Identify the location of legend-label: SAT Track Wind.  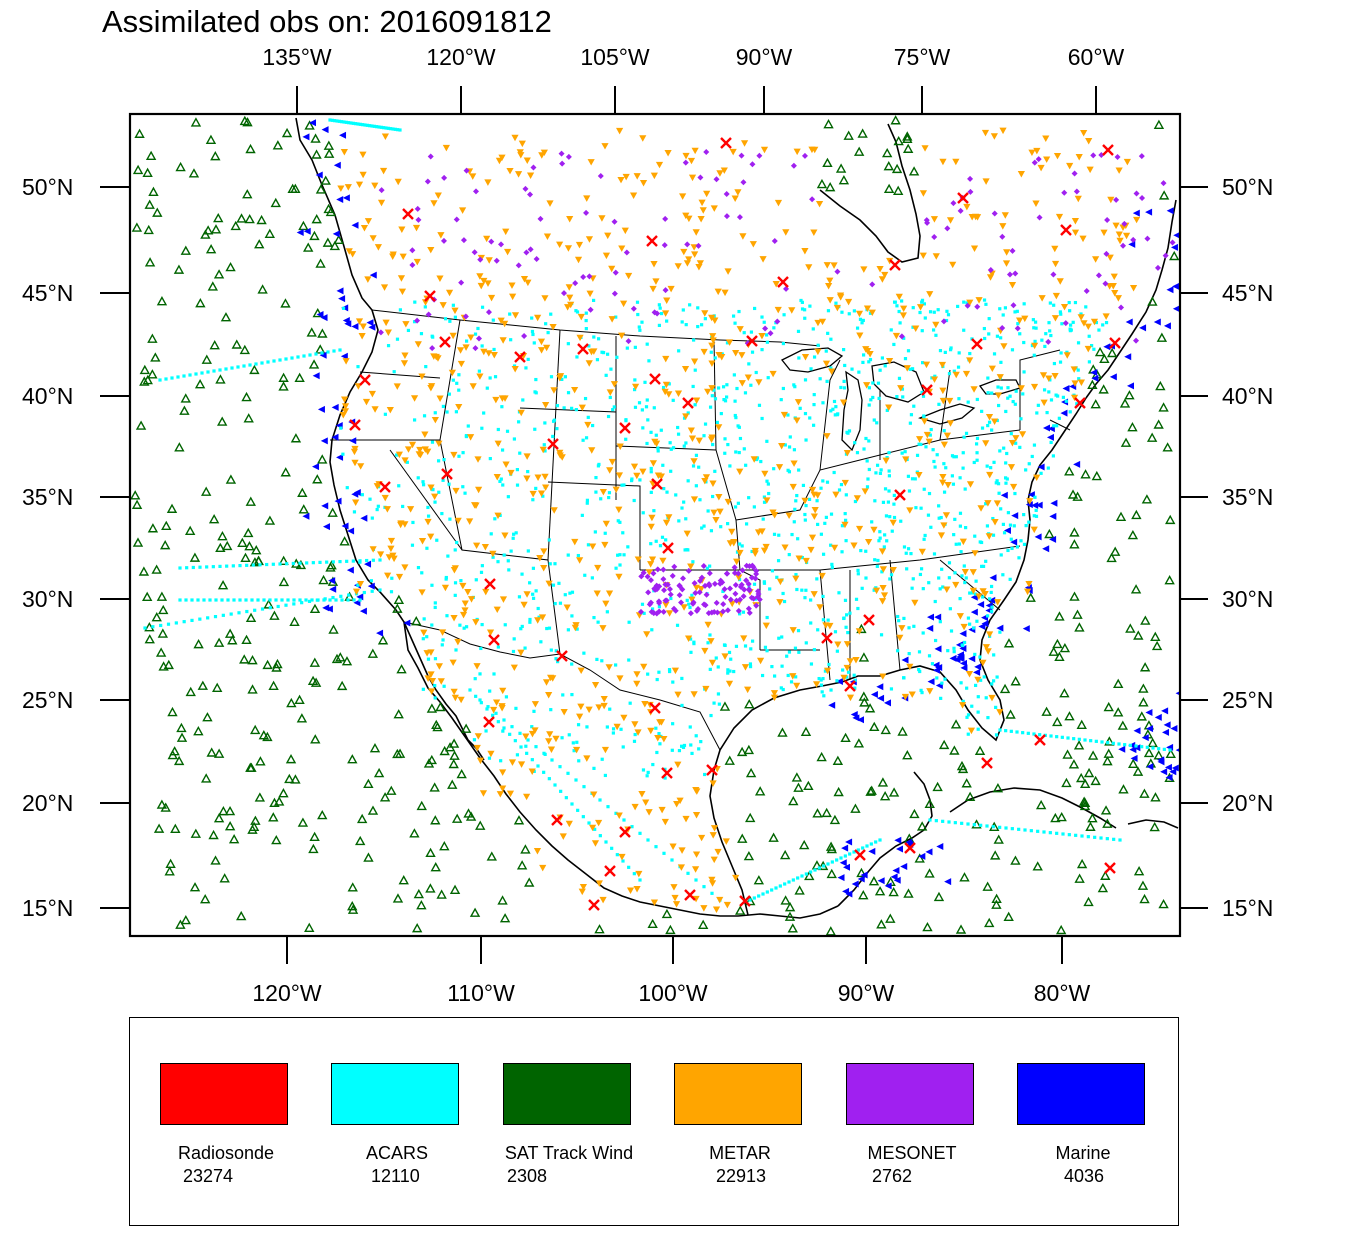
(569, 1153).